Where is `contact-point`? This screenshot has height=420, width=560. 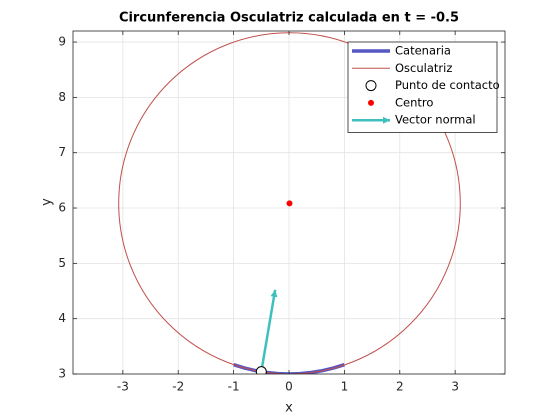 contact-point is located at coordinates (261, 370).